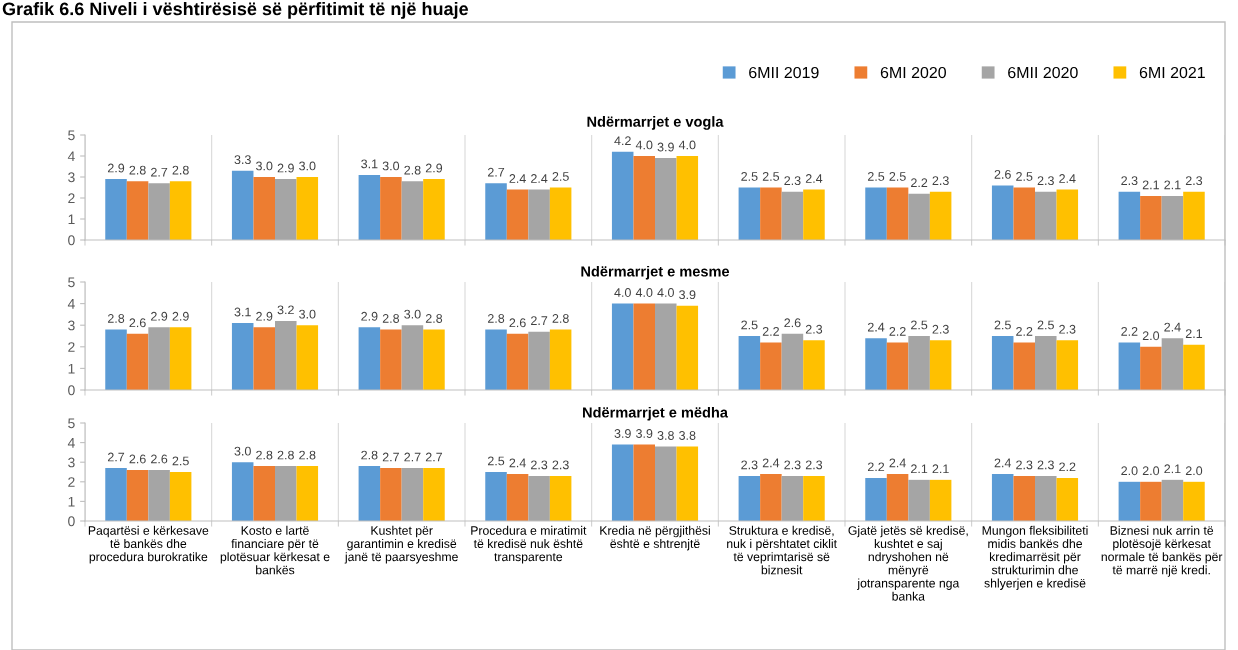 This screenshot has height=650, width=1238. What do you see at coordinates (285, 310) in the screenshot?
I see `data-label: 3.2` at bounding box center [285, 310].